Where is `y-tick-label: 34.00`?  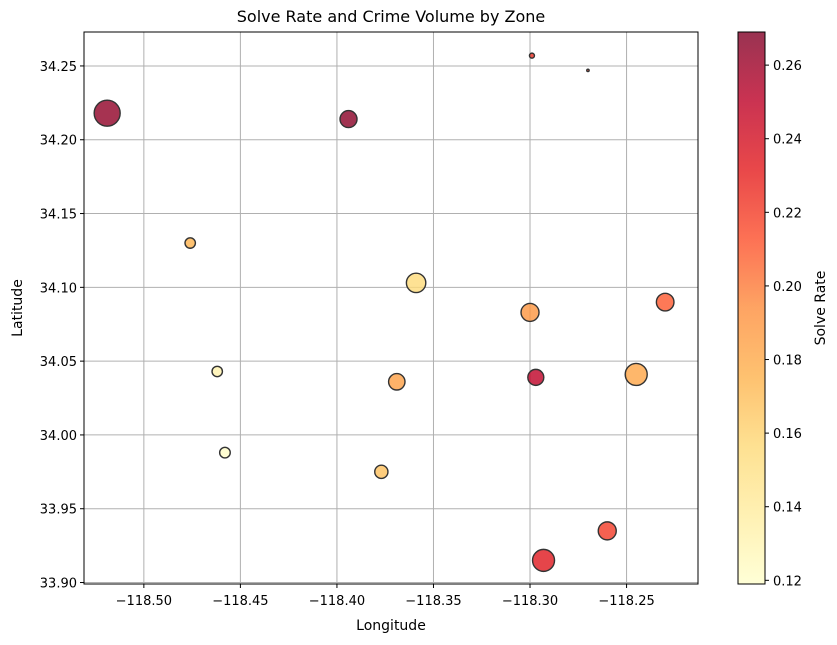
y-tick-label: 34.00 is located at coordinates (58, 436).